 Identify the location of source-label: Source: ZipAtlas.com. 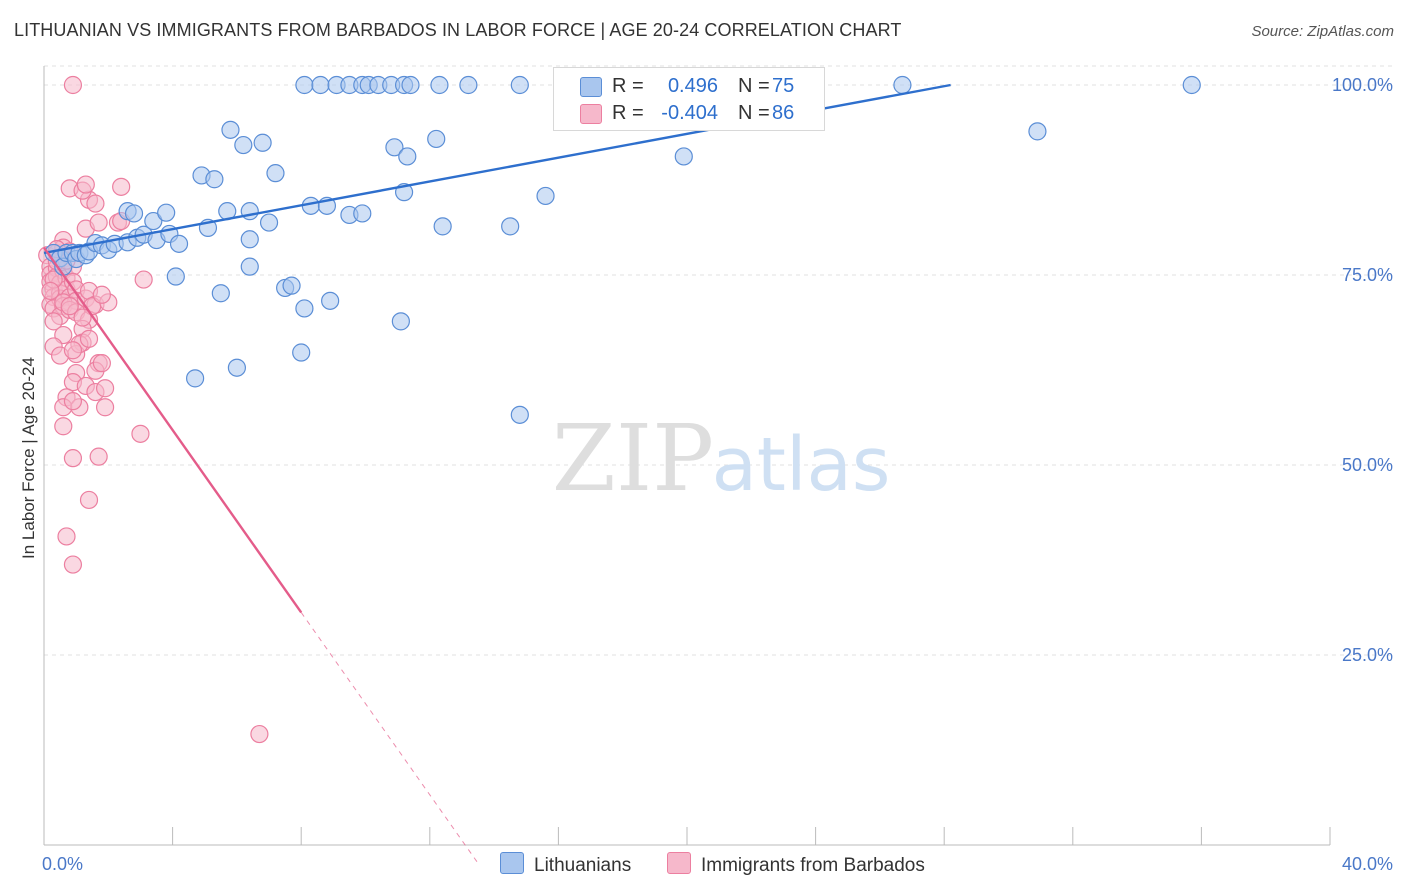
(1322, 31).